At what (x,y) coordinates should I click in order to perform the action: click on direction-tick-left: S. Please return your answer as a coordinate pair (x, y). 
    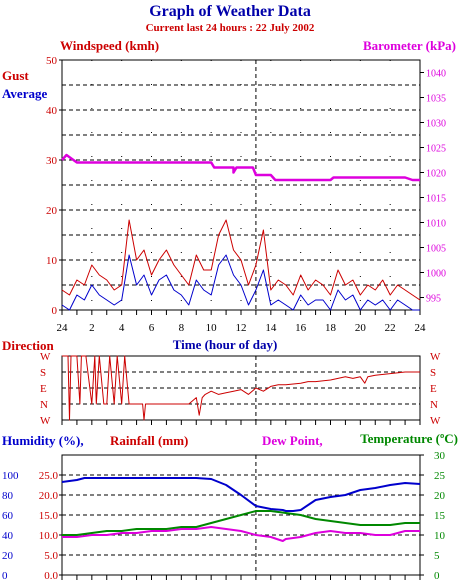
    Looking at the image, I should click on (43, 373).